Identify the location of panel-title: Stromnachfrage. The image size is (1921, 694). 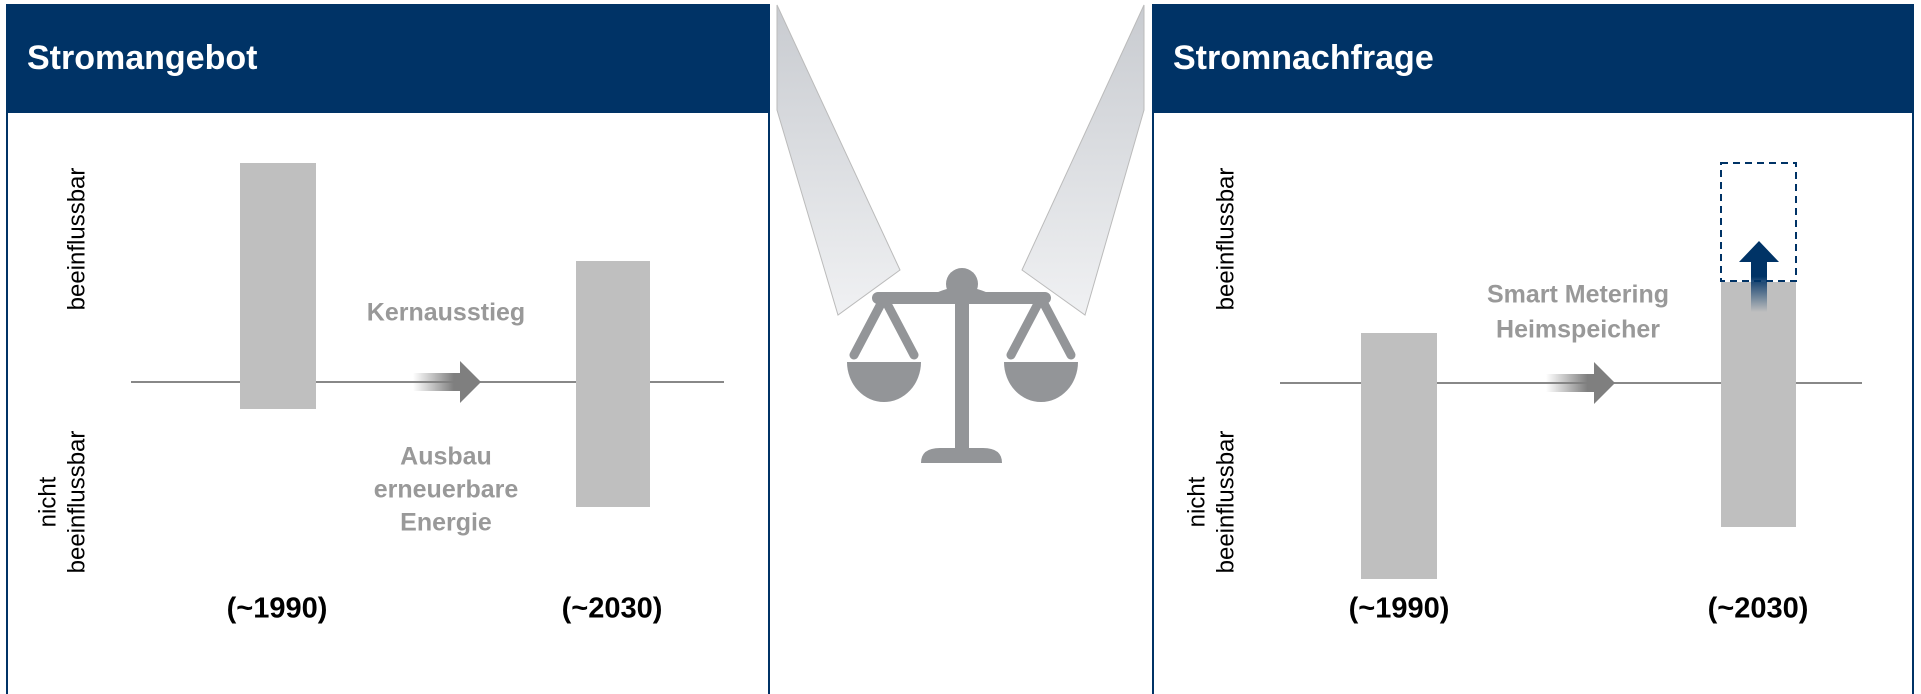
(1303, 58).